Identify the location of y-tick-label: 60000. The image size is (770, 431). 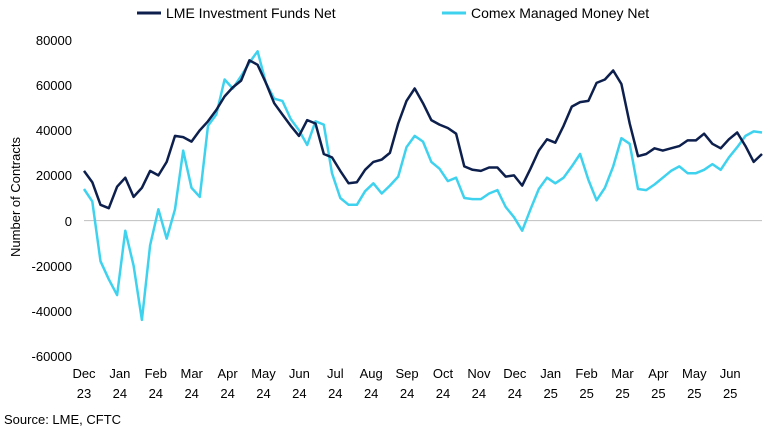
(54, 85).